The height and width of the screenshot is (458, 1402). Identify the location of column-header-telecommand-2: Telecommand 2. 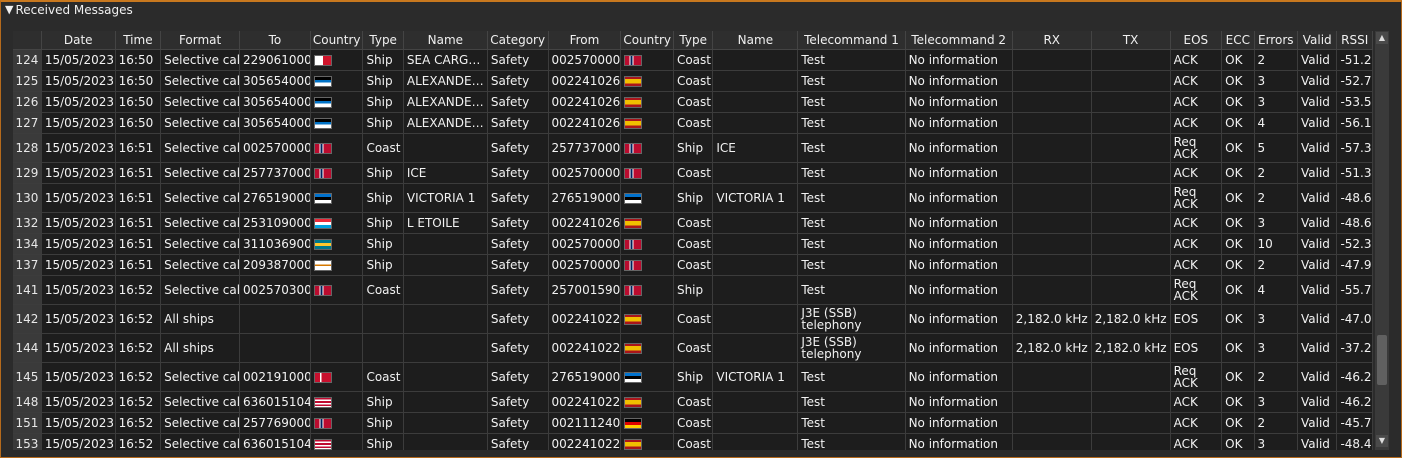
(959, 40).